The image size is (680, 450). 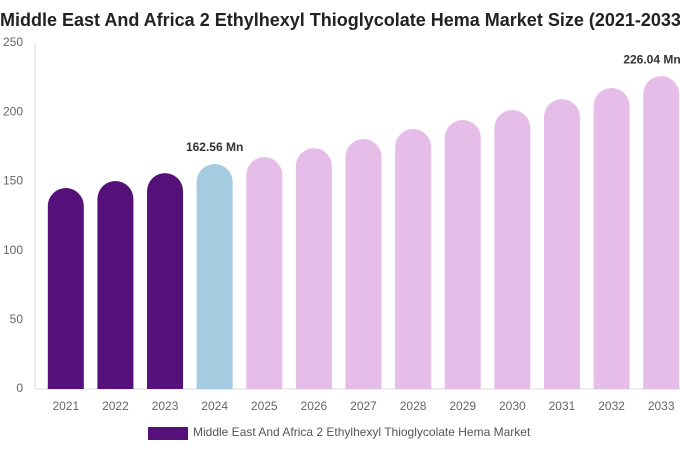 I want to click on x-tick-label: 2027, so click(x=363, y=406).